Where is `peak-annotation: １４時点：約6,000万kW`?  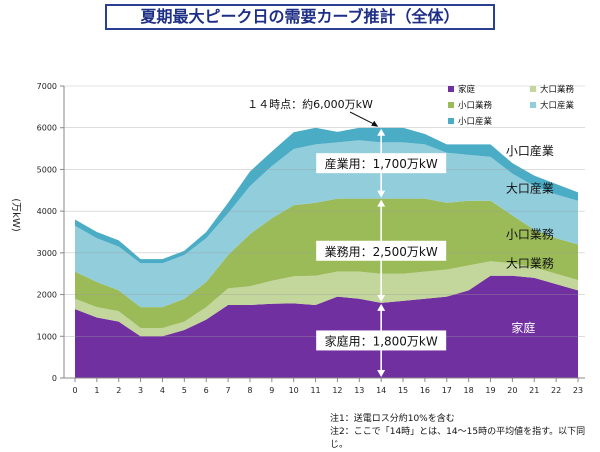
peak-annotation: １４時点：約6,000万kW is located at coordinates (310, 104).